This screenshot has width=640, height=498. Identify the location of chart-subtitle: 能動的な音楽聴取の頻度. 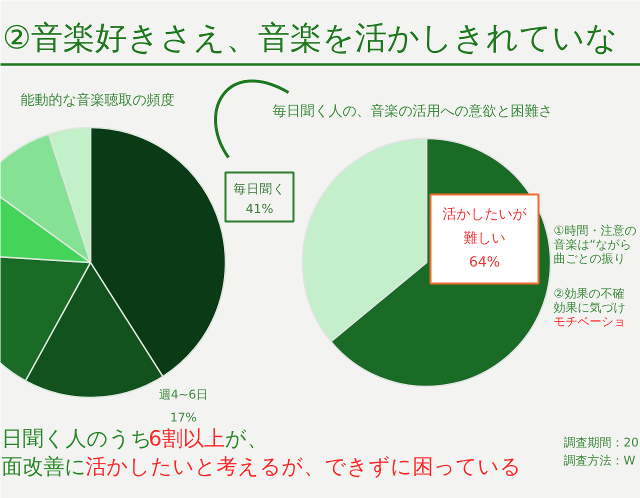
(97, 100).